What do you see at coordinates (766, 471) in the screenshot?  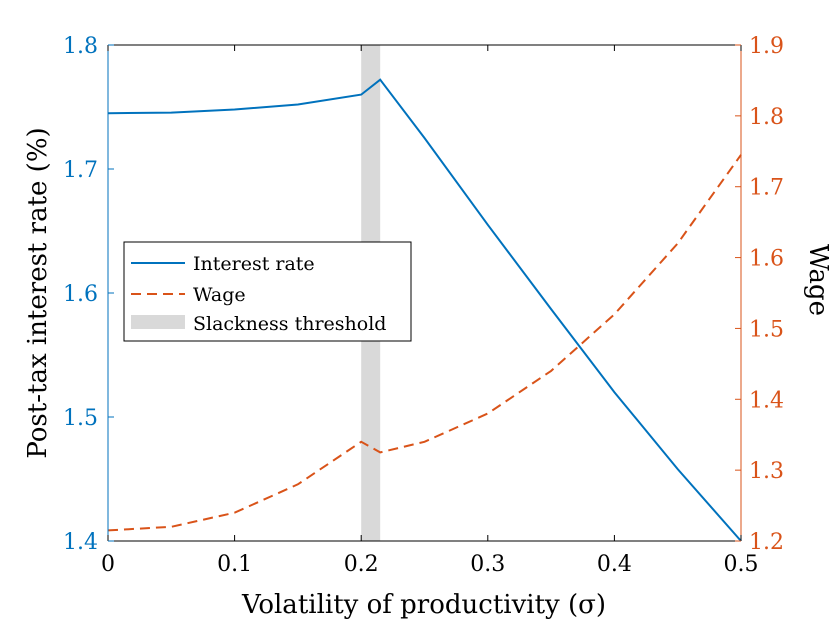 I see `y-right-tick-label: 1.3` at bounding box center [766, 471].